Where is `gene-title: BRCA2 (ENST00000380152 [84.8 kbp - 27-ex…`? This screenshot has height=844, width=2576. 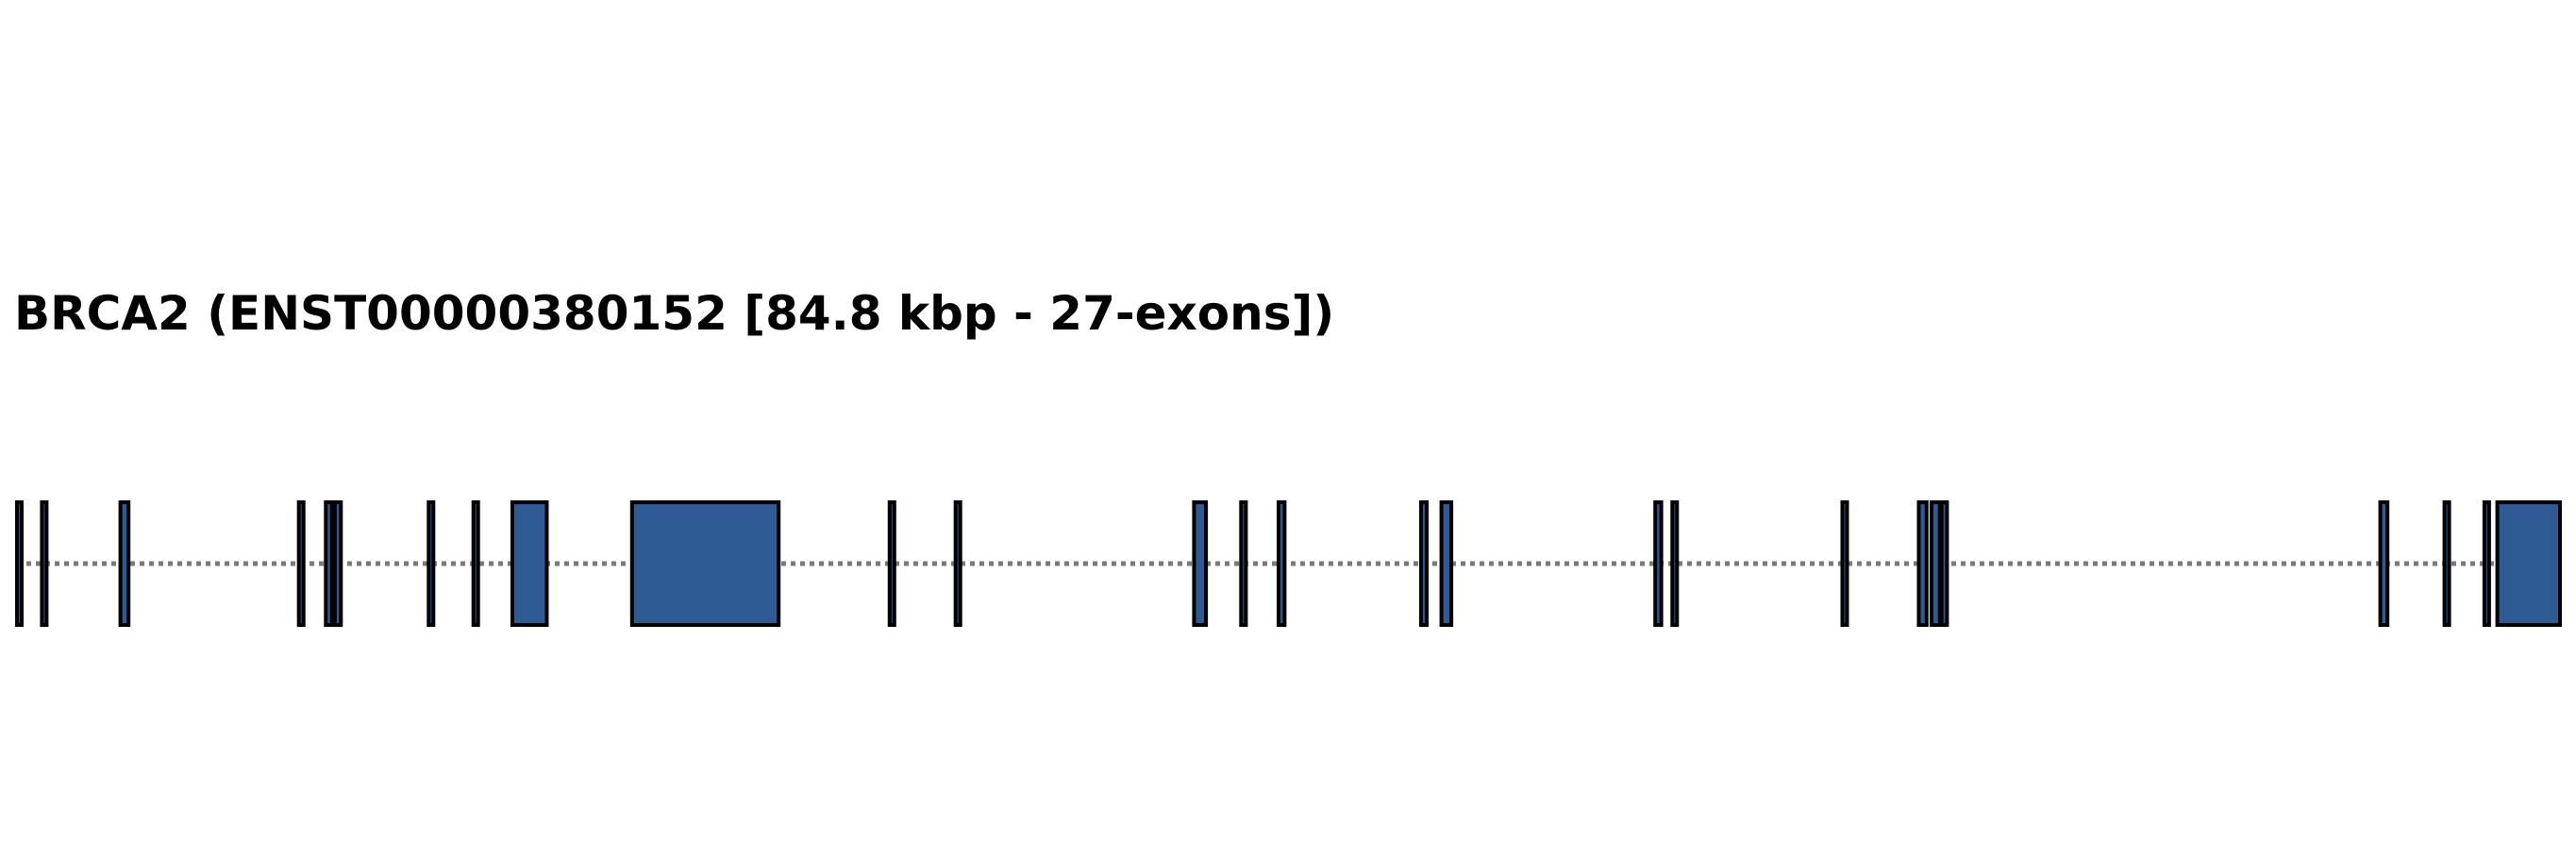
gene-title: BRCA2 (ENST00000380152 [84.8 kbp - 27-ex… is located at coordinates (674, 313).